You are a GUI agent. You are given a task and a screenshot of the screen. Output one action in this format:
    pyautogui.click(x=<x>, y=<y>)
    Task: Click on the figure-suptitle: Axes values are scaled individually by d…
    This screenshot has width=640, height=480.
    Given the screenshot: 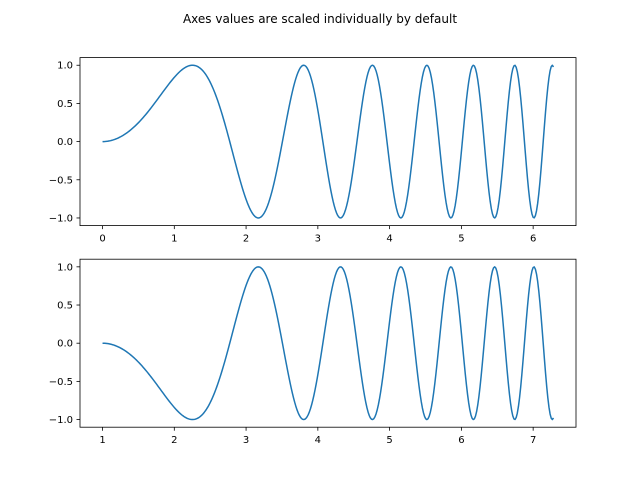 What is the action you would take?
    pyautogui.click(x=320, y=19)
    